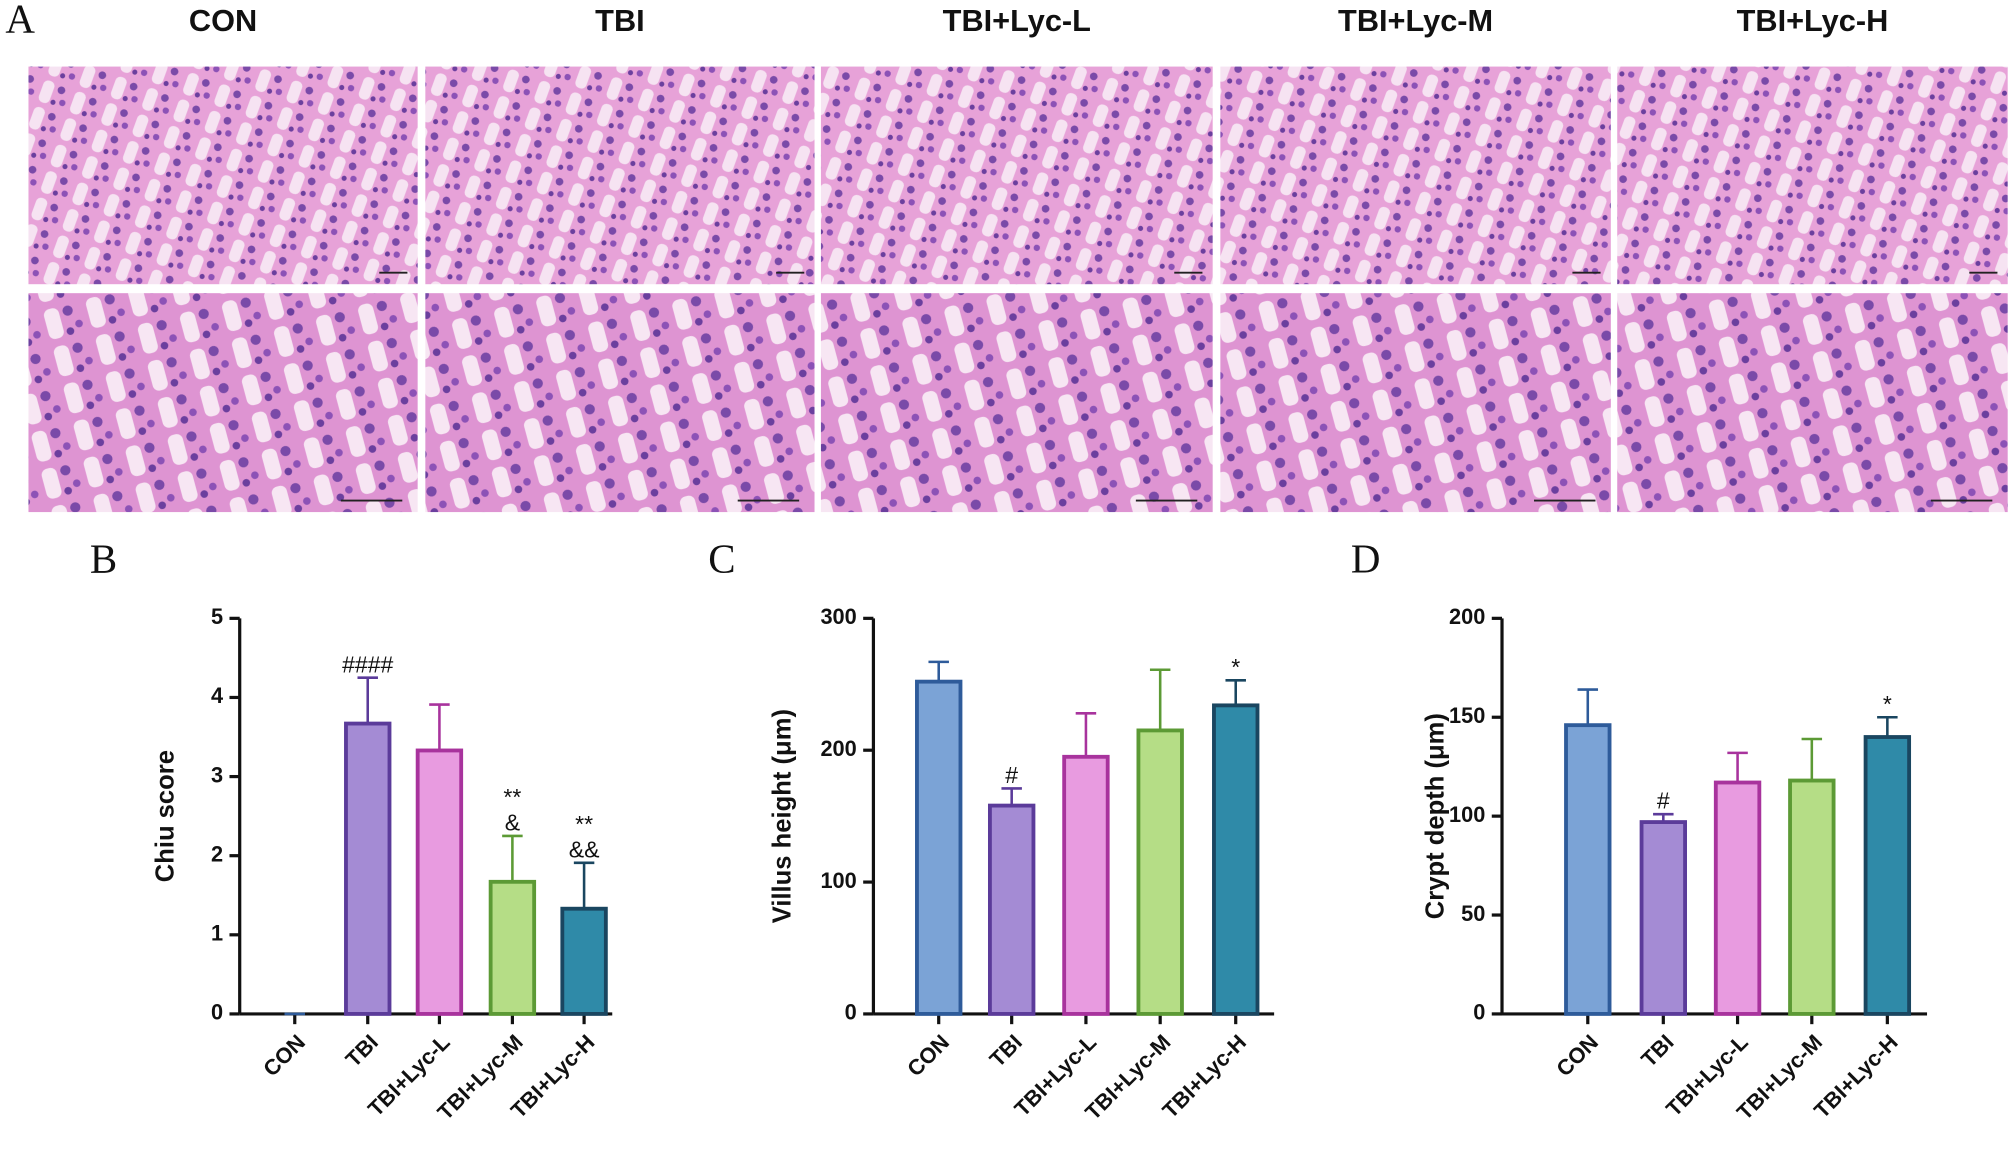 The image size is (2008, 1165). What do you see at coordinates (217, 853) in the screenshot?
I see `y-tick-label: 2` at bounding box center [217, 853].